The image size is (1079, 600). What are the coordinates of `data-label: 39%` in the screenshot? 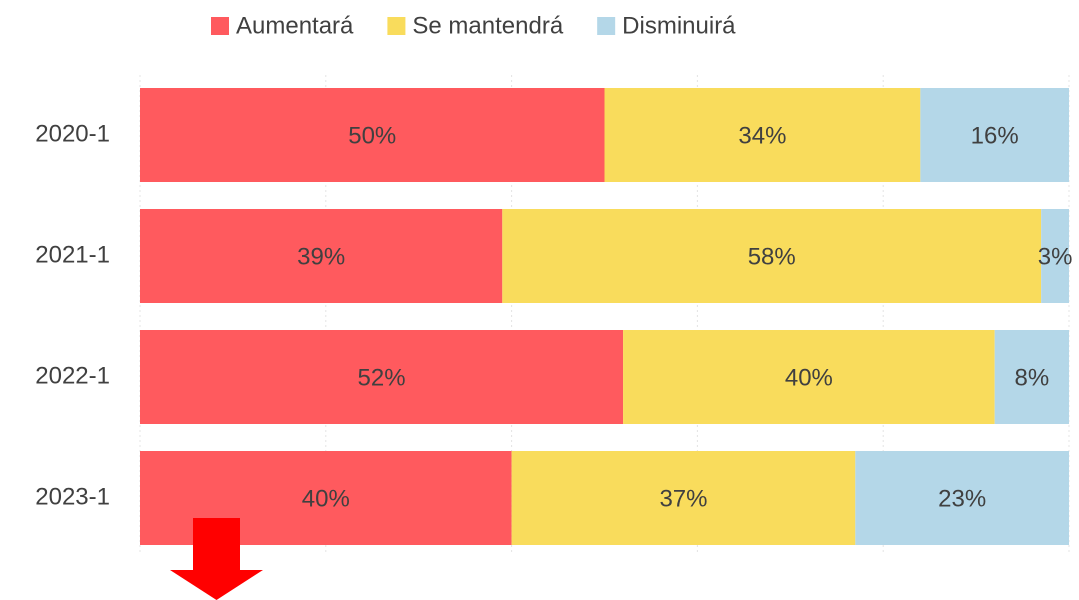 It's located at (321, 256).